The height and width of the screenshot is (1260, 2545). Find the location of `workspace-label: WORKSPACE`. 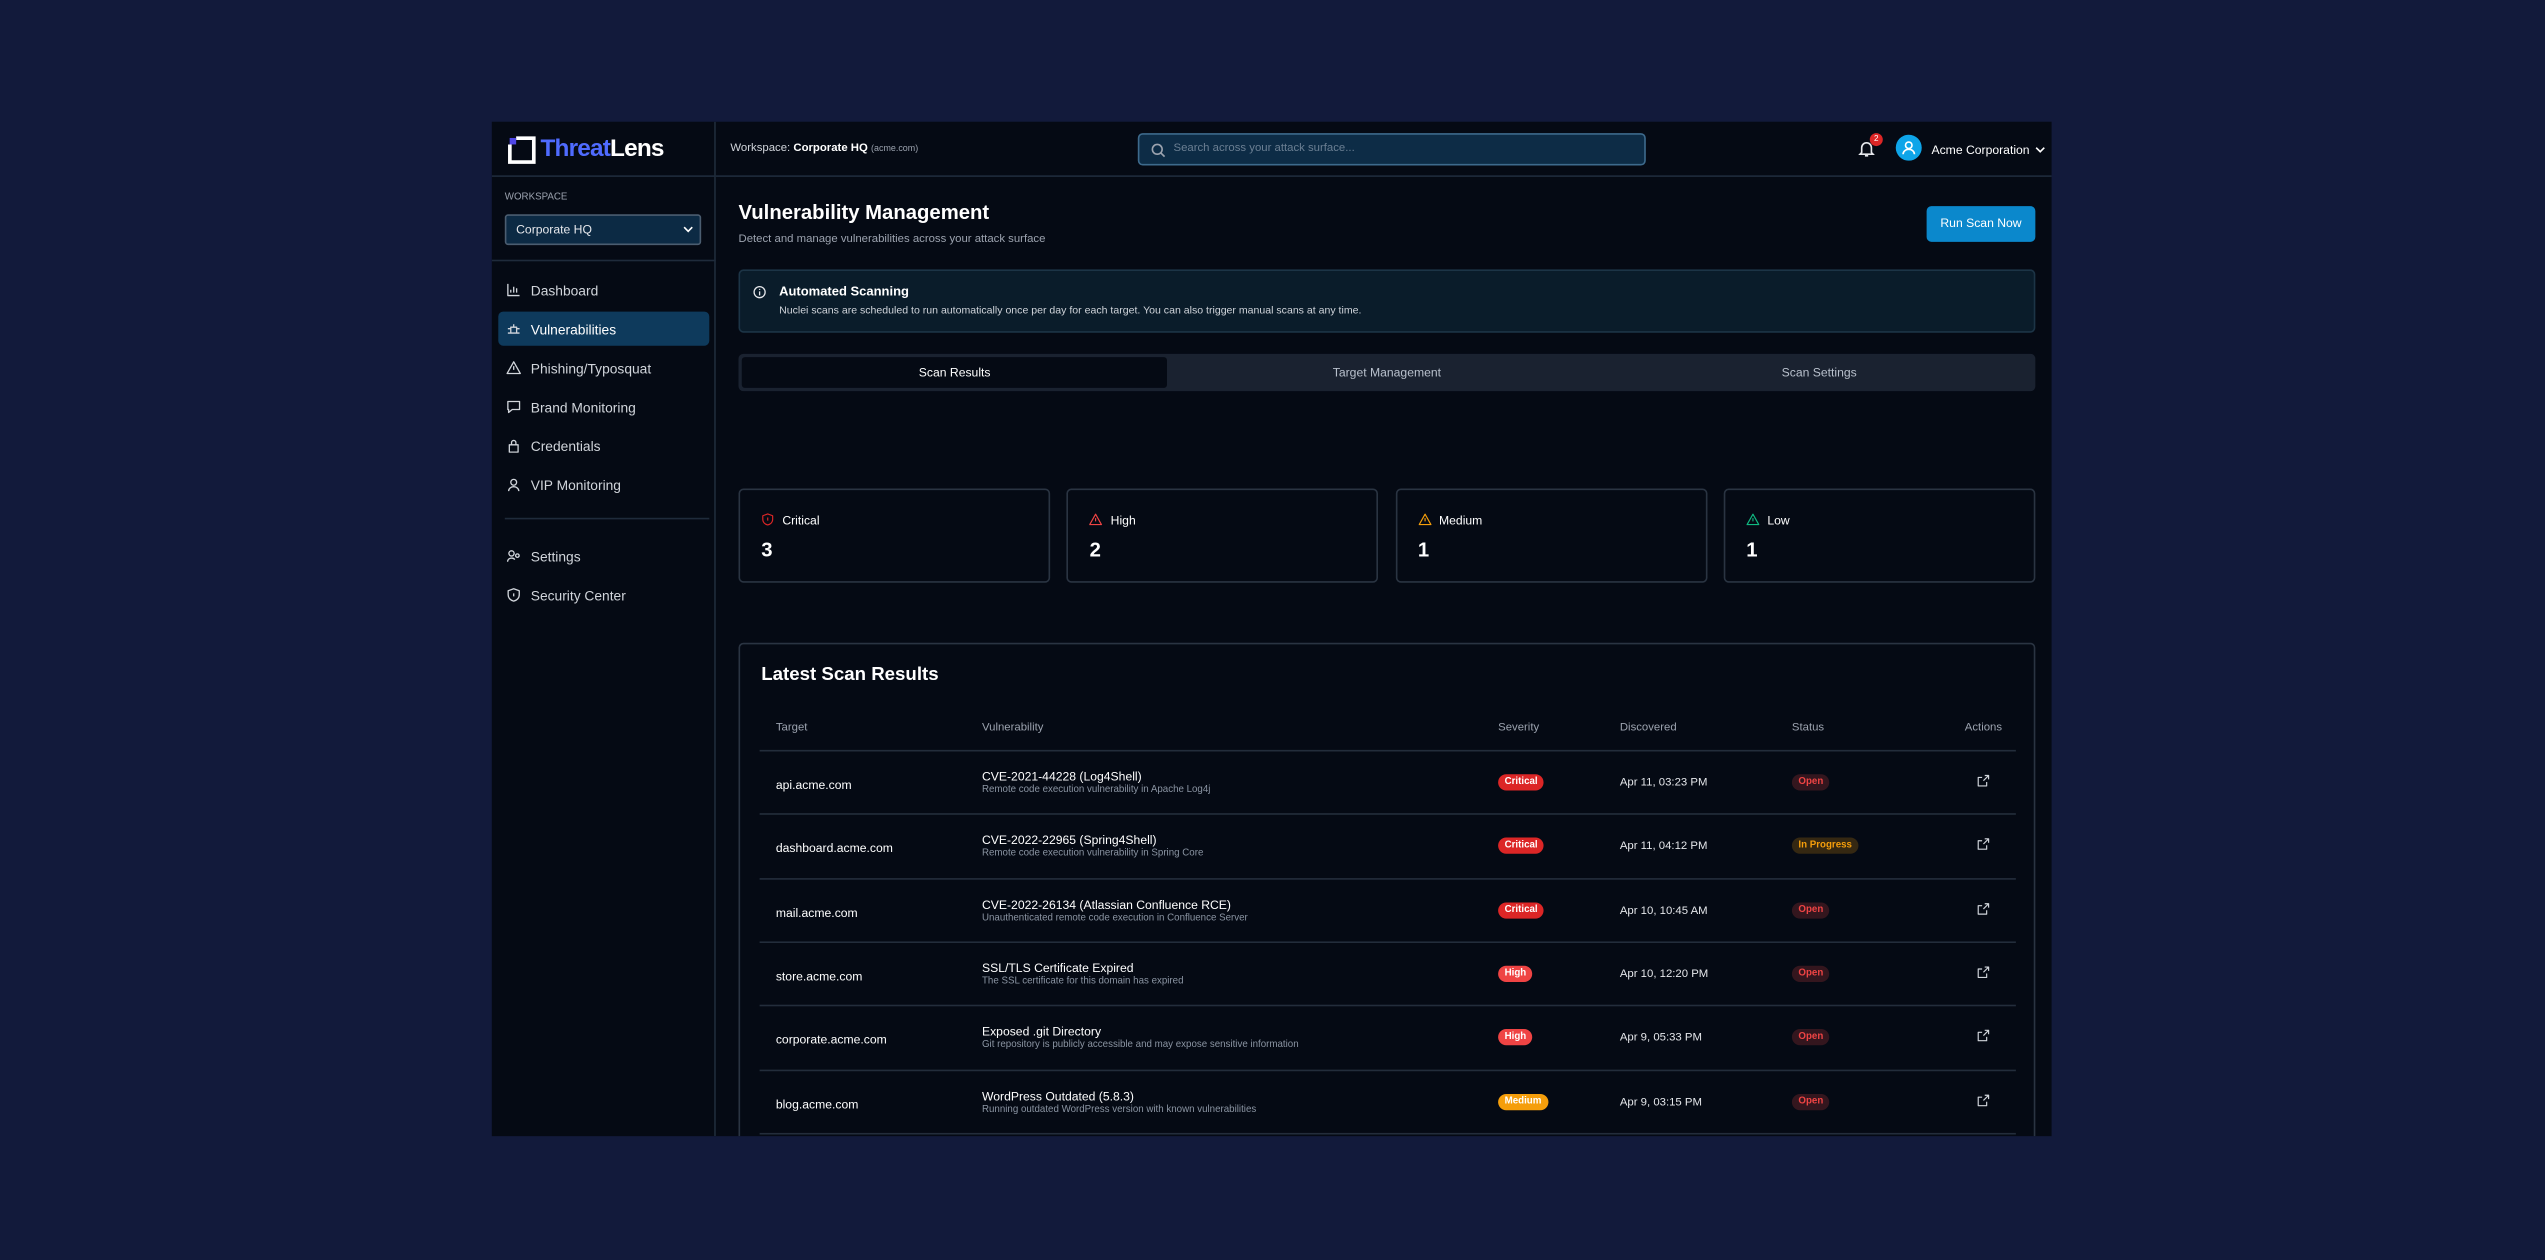

workspace-label: WORKSPACE is located at coordinates (536, 198).